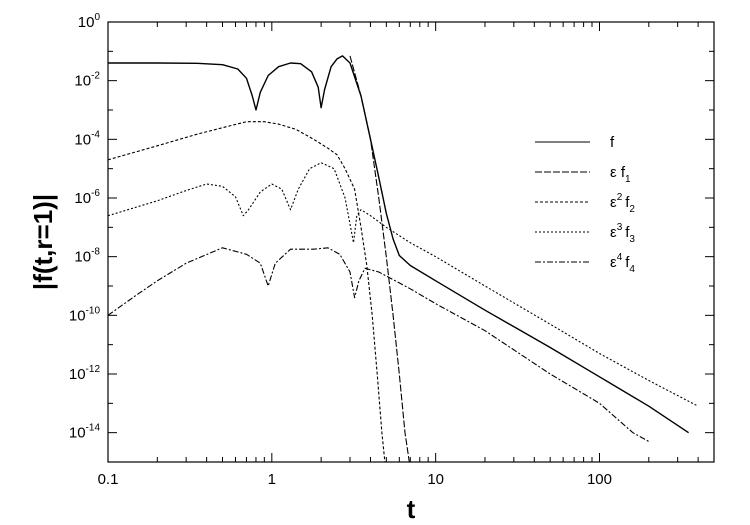 The width and height of the screenshot is (750, 525). I want to click on legend-label: ε2 f2, so click(622, 203).